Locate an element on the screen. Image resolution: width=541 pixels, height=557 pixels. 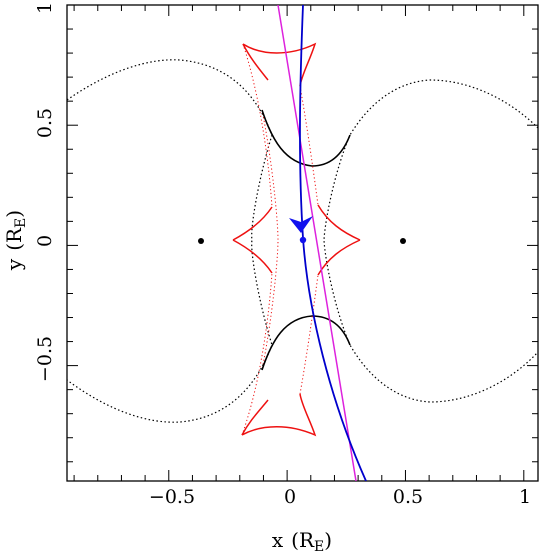
x-tick-label: −0.5 is located at coordinates (172, 497).